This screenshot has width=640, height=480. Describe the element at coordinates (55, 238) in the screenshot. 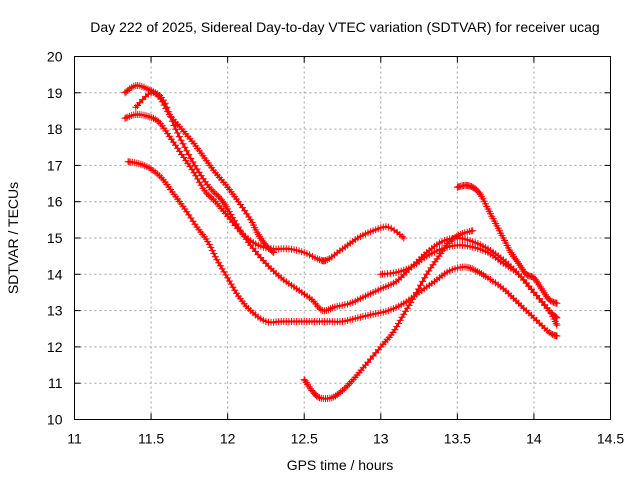

I see `y-tick-label: 15` at that location.